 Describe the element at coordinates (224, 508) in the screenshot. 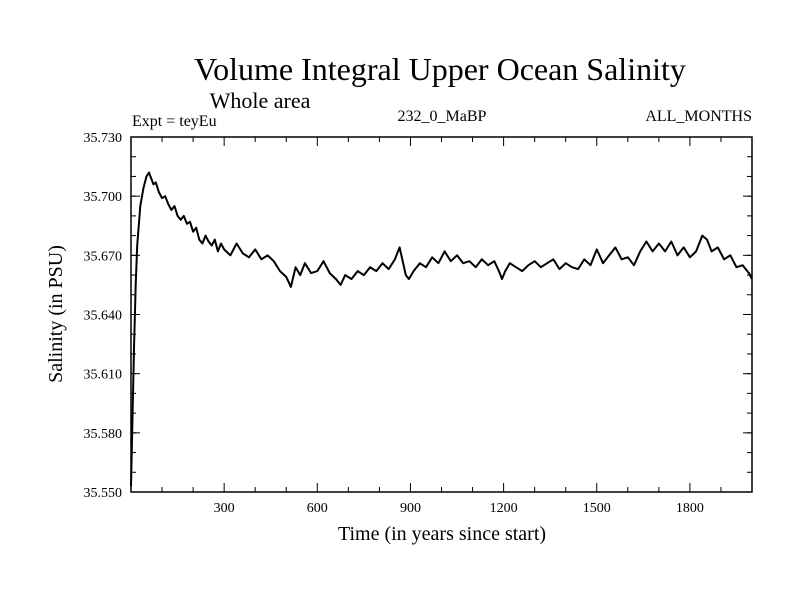

I see `x-tick-label: 300` at that location.